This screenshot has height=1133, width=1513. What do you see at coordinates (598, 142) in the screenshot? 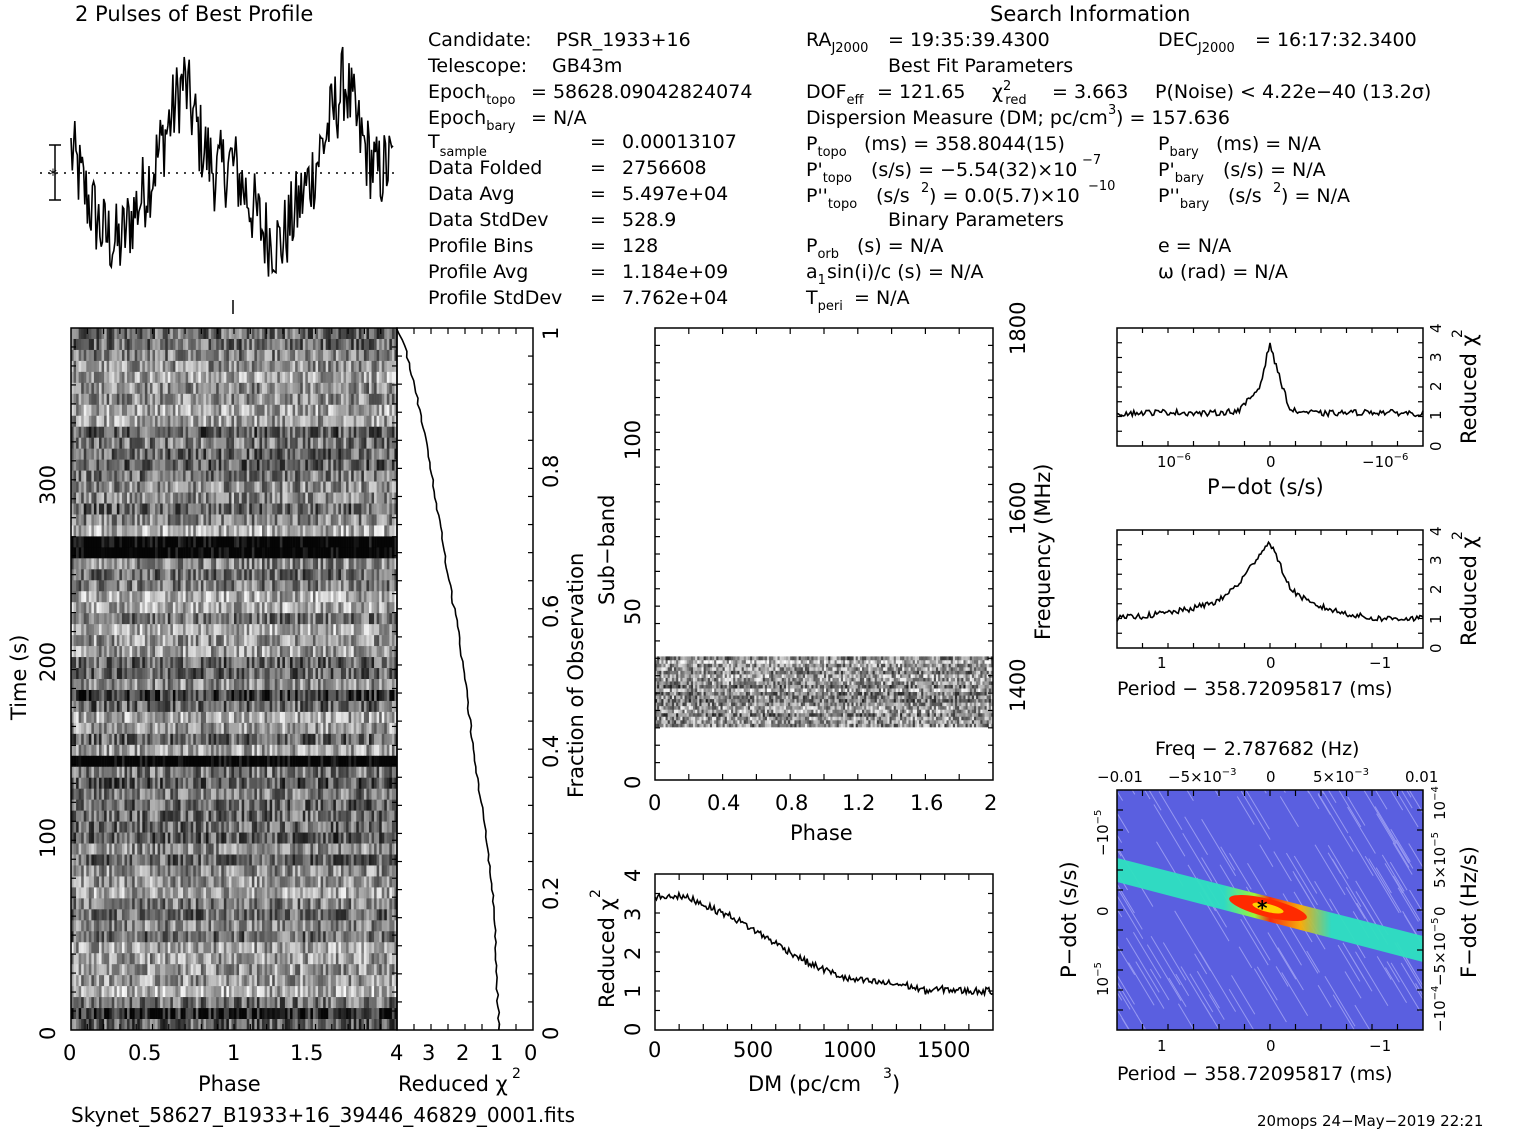
I see `tsample-eq: =` at bounding box center [598, 142].